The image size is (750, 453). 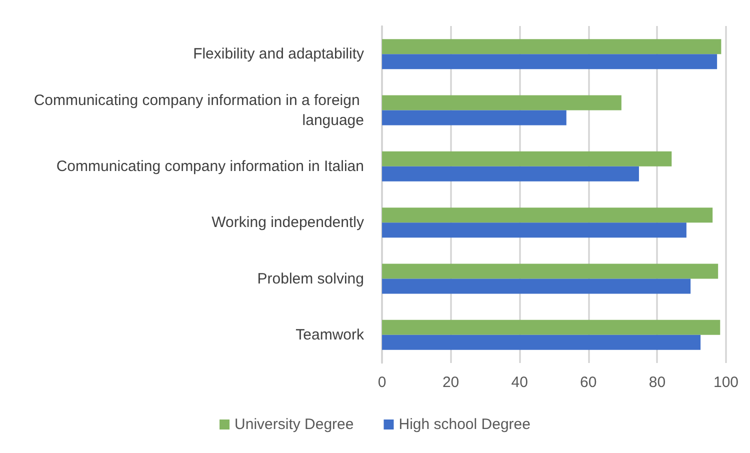 I want to click on legend-label: High school Degree, so click(x=464, y=424).